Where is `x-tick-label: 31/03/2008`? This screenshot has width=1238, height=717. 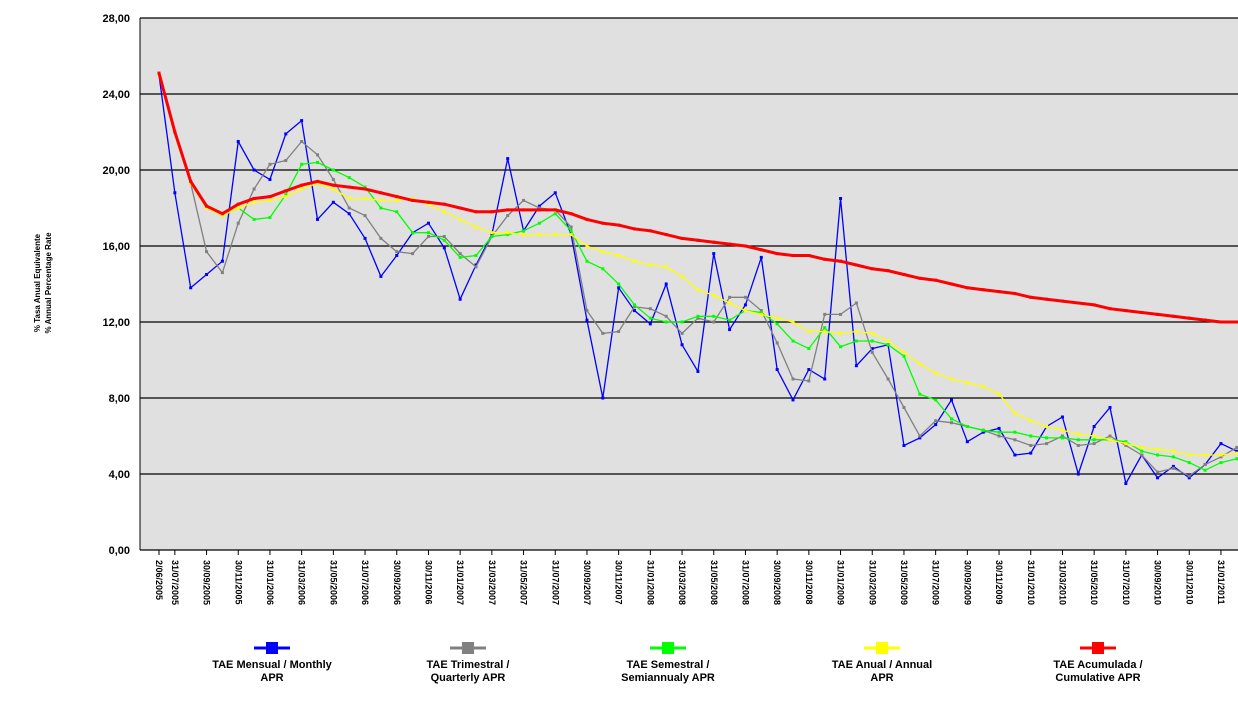
x-tick-label: 31/03/2008 is located at coordinates (682, 582).